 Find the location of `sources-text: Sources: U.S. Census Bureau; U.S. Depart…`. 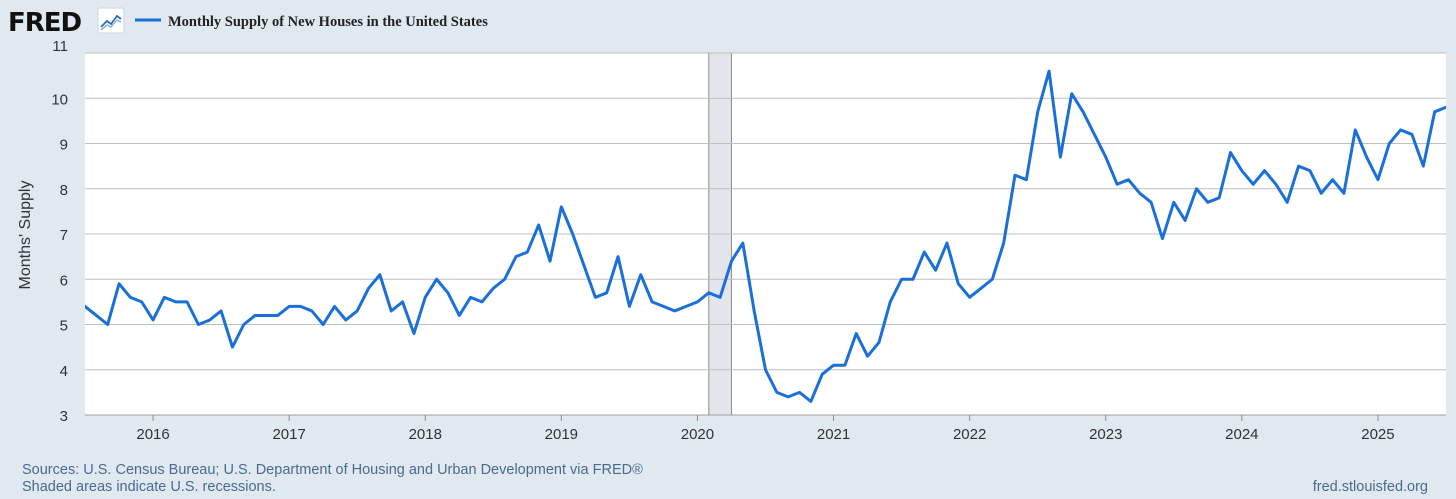

sources-text: Sources: U.S. Census Bureau; U.S. Depart… is located at coordinates (332, 470).